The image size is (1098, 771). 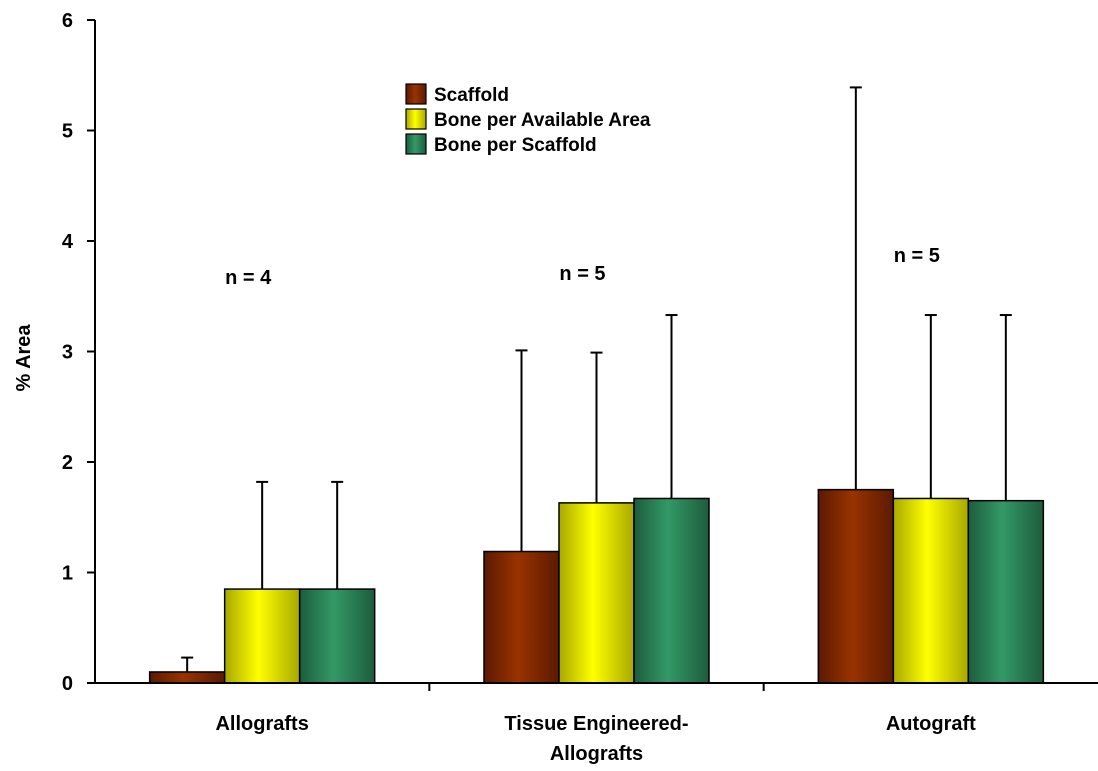 I want to click on y-tick-label: 5, so click(x=67, y=132).